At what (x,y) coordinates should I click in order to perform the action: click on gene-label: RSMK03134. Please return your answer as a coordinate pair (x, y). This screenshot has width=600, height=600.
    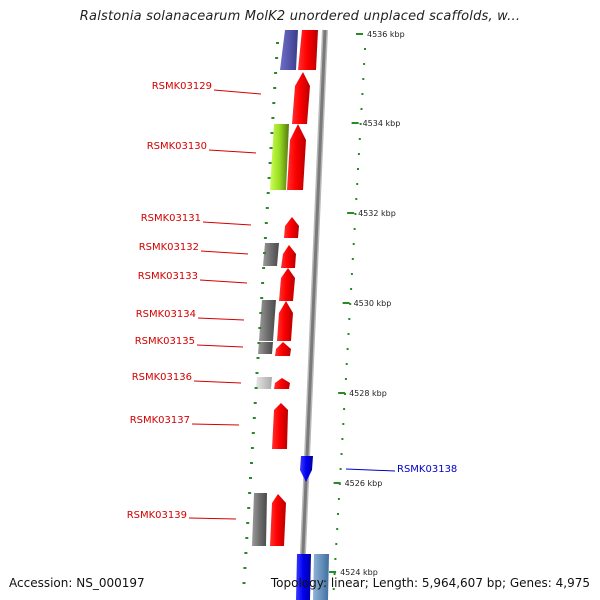
    Looking at the image, I should click on (166, 314).